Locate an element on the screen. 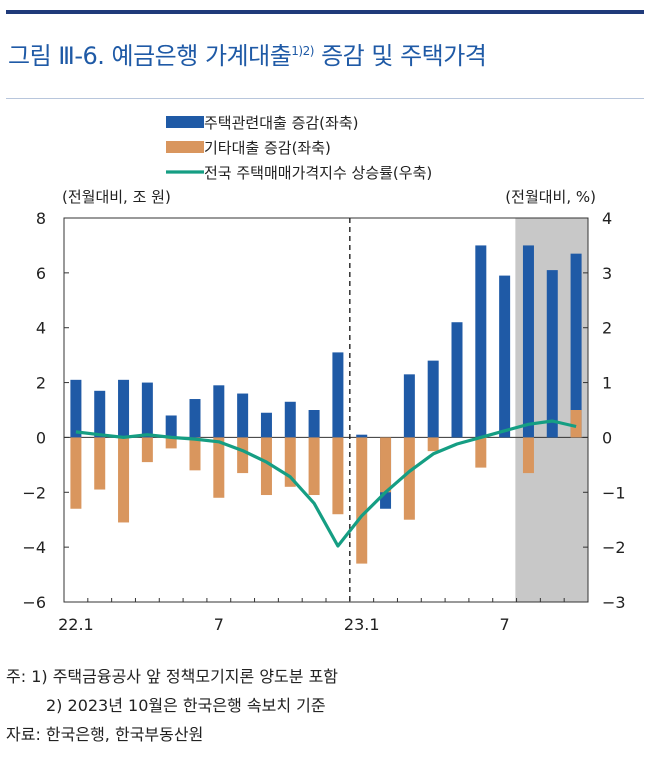 The width and height of the screenshot is (653, 762). right-tick-label: 0 is located at coordinates (607, 437).